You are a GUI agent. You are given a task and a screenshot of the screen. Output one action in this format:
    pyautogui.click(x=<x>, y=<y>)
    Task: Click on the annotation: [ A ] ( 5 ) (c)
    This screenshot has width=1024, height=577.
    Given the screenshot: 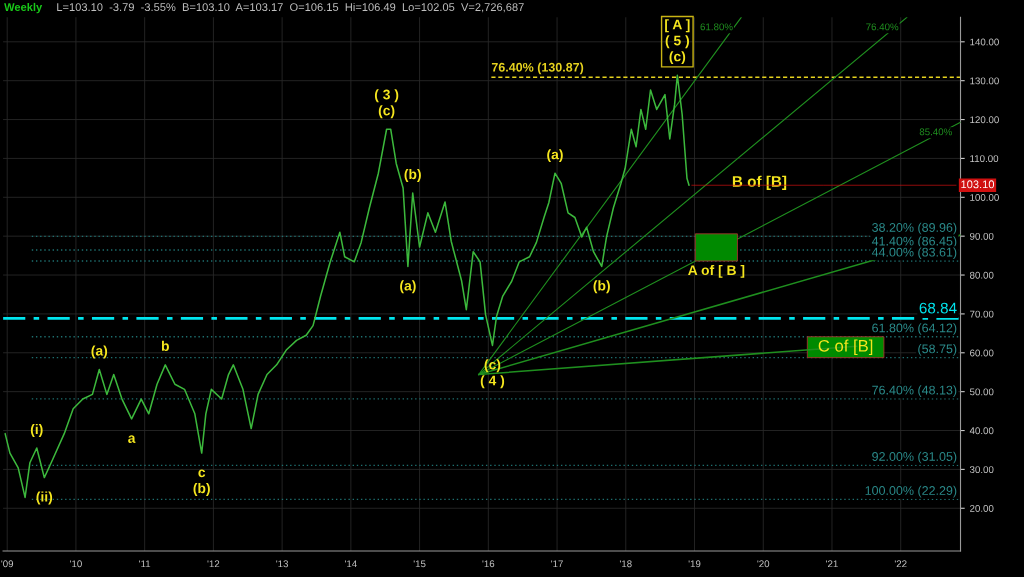 What is the action you would take?
    pyautogui.click(x=677, y=42)
    